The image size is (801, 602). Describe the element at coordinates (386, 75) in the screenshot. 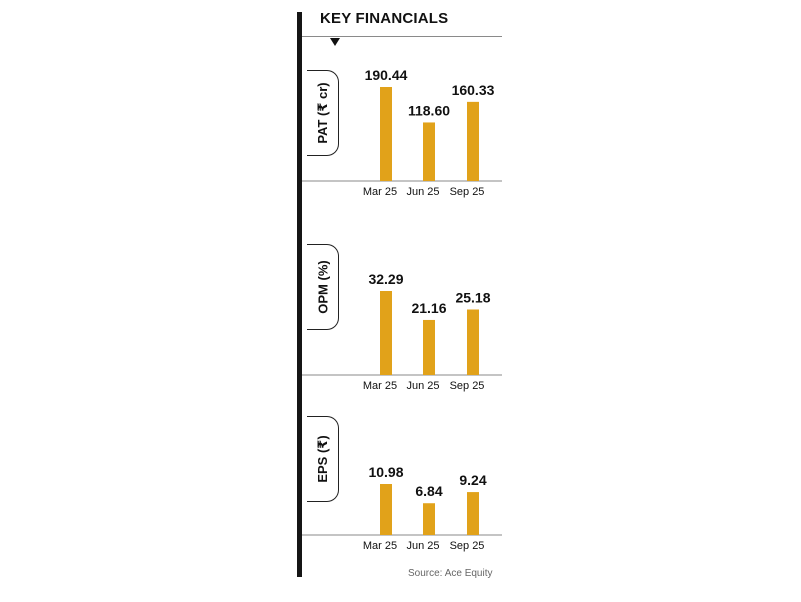

I see `pat-value-label-0: 190.44` at that location.